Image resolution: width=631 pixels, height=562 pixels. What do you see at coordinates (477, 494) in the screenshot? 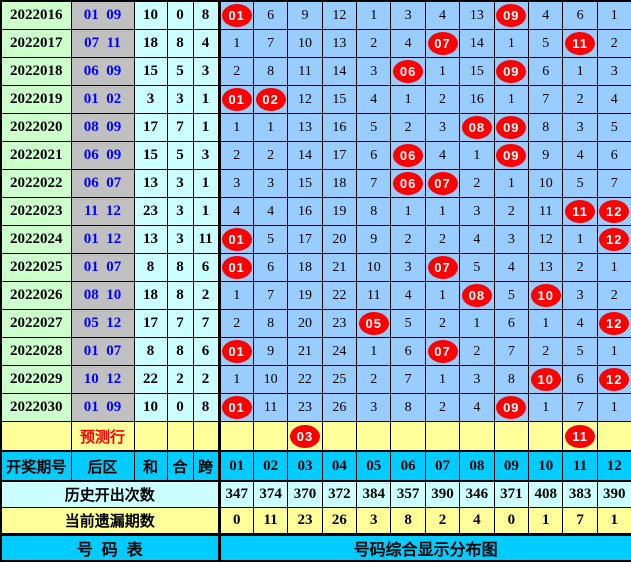
I see `history-count-cell: 346` at bounding box center [477, 494].